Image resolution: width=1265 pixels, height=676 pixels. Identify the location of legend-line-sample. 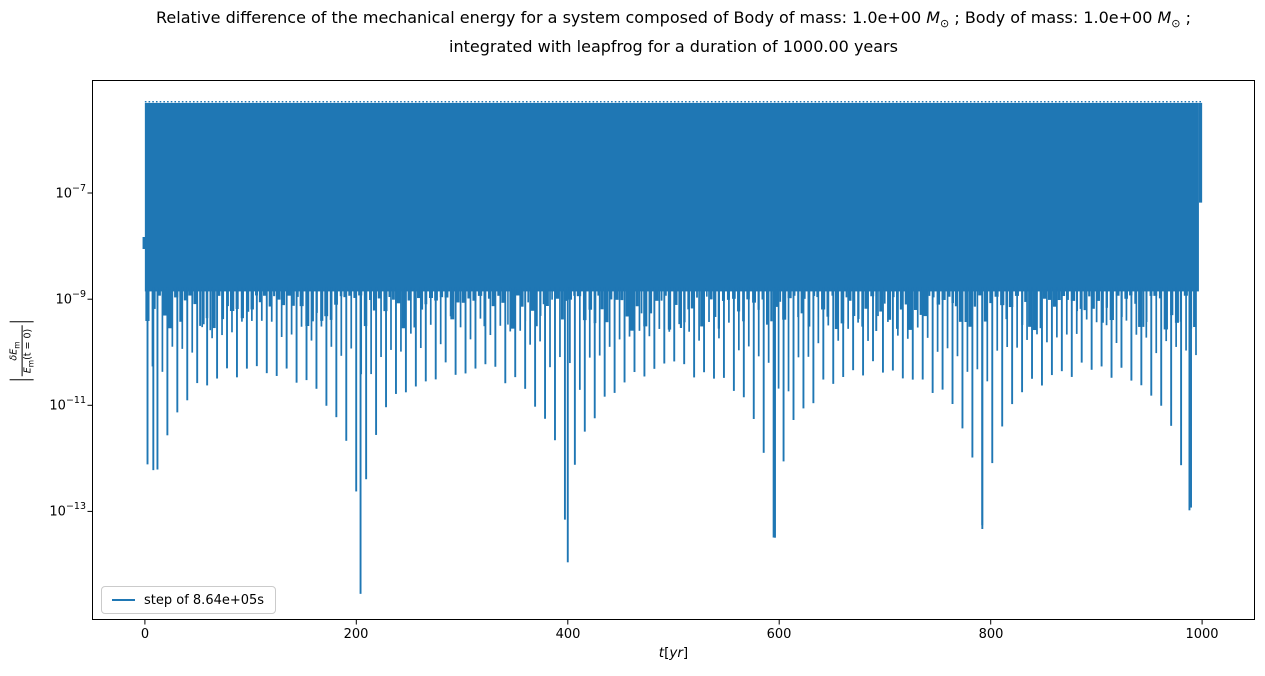
(123, 600).